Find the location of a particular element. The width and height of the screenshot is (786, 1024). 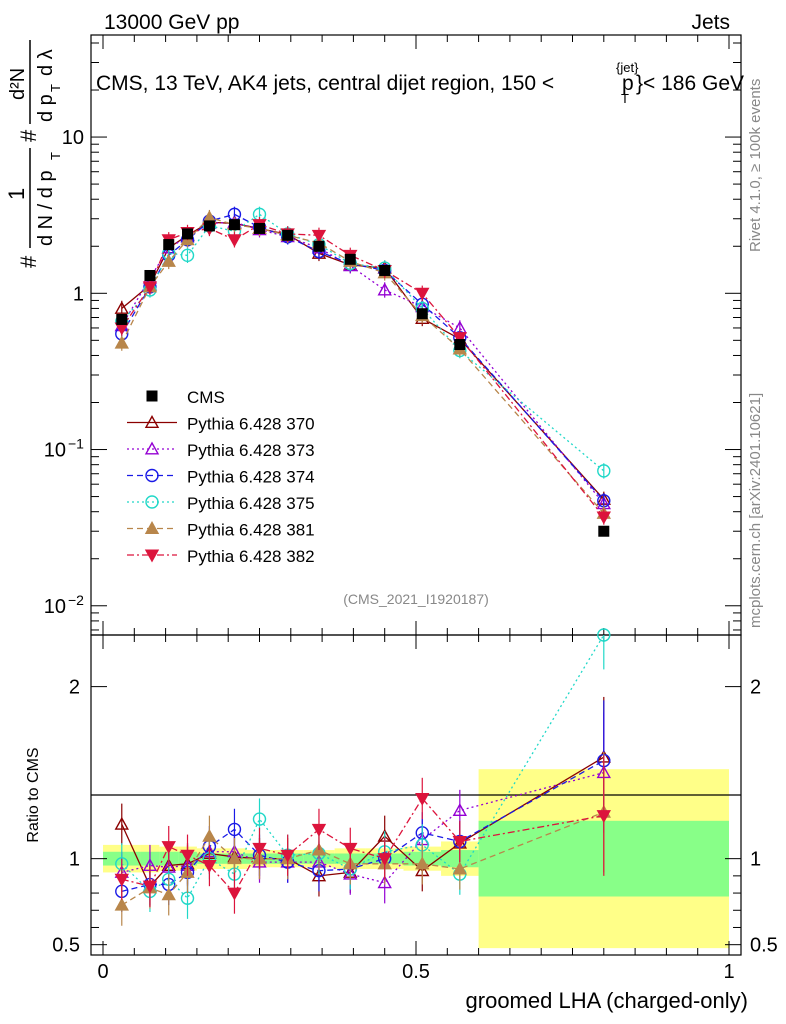

legend-entry-381: Pythia 6.428 381 is located at coordinates (221, 530).